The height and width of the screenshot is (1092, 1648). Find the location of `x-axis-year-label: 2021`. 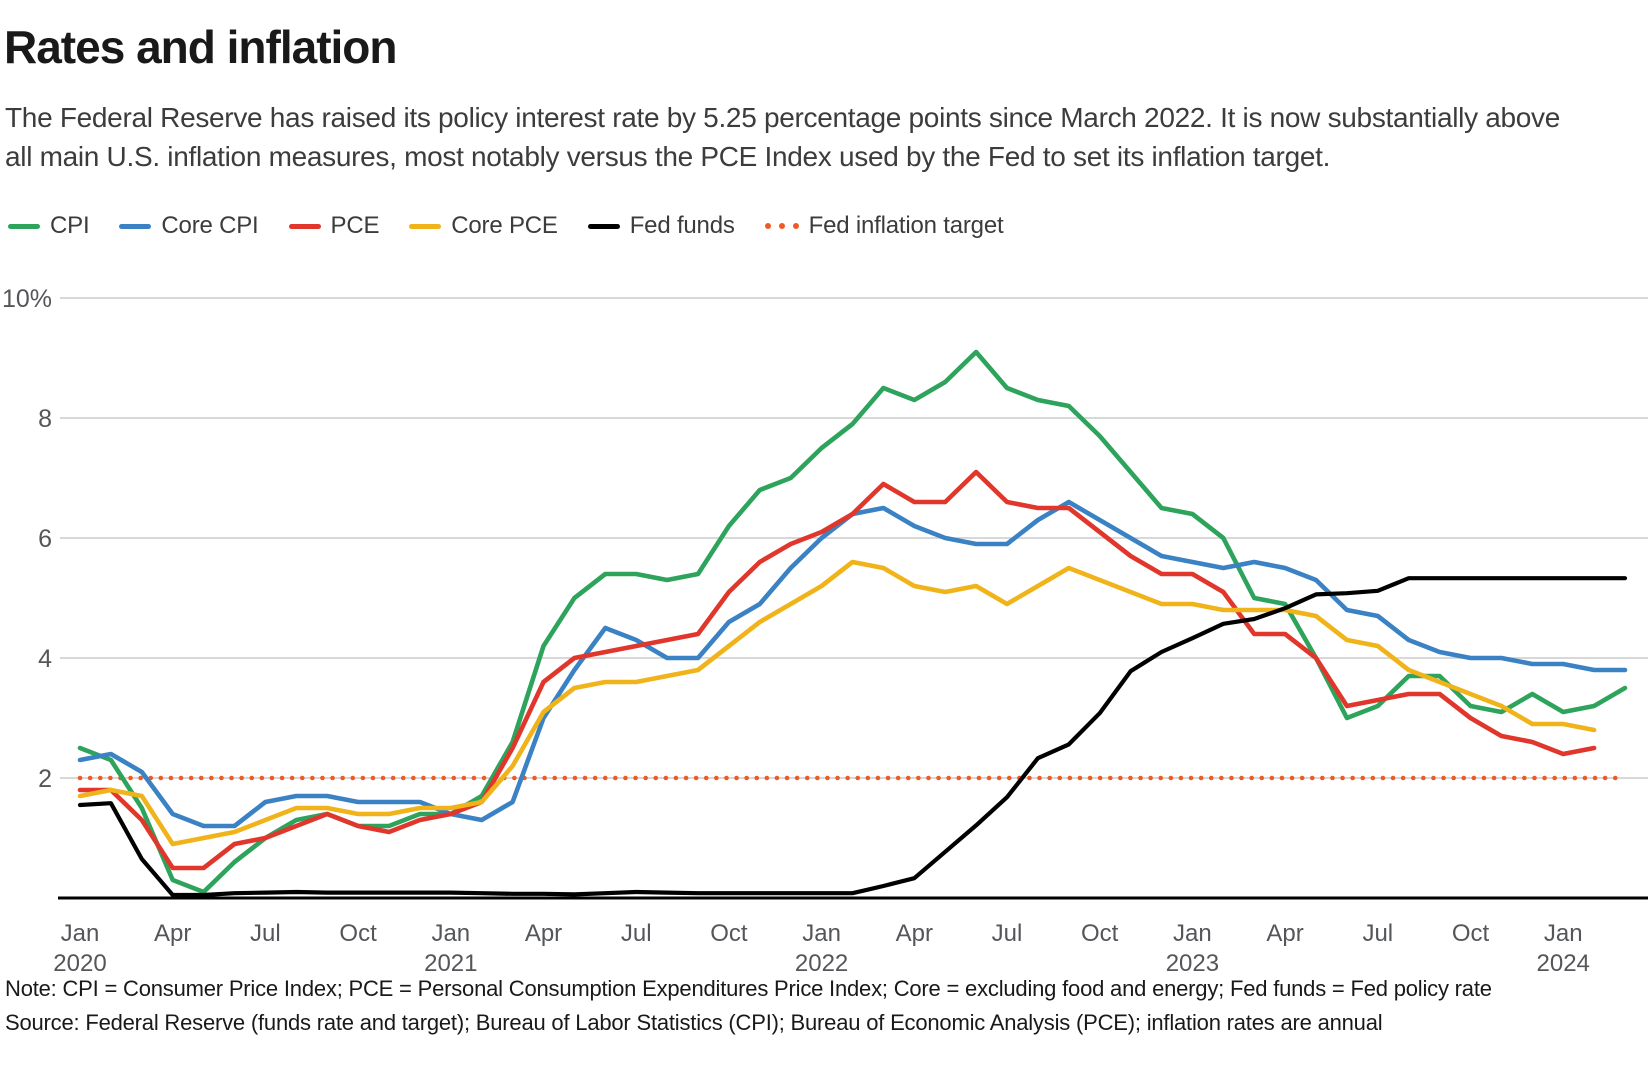

x-axis-year-label: 2021 is located at coordinates (450, 963).